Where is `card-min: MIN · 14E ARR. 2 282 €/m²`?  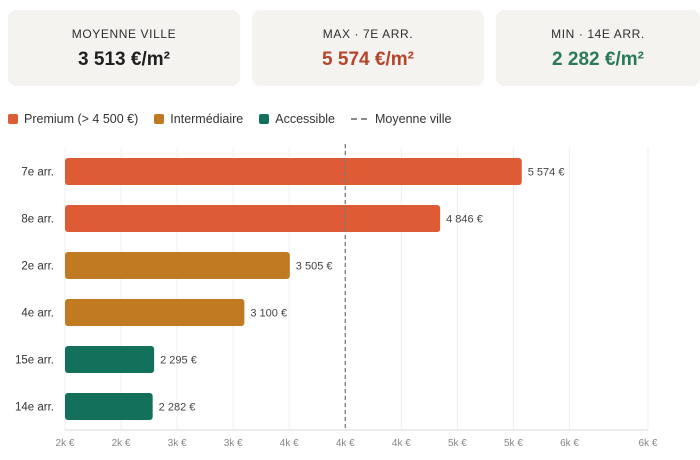 card-min: MIN · 14E ARR. 2 282 €/m² is located at coordinates (598, 48).